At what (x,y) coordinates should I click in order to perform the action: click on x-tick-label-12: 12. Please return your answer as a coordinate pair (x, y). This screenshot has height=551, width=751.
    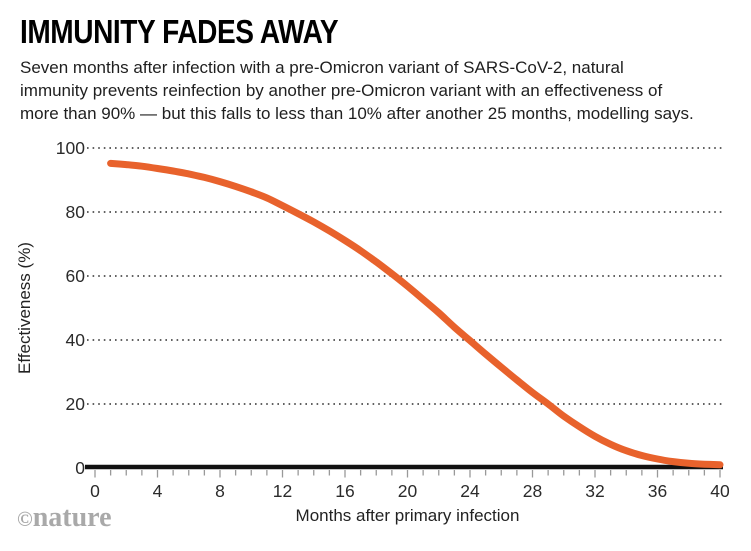
    Looking at the image, I should click on (282, 491).